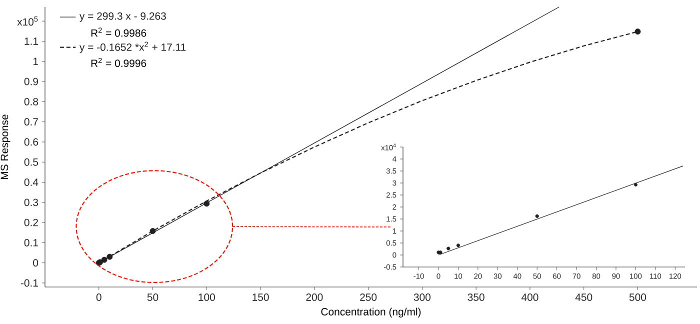 The image size is (700, 324). What do you see at coordinates (31, 82) in the screenshot?
I see `y-tick-label: 0.9` at bounding box center [31, 82].